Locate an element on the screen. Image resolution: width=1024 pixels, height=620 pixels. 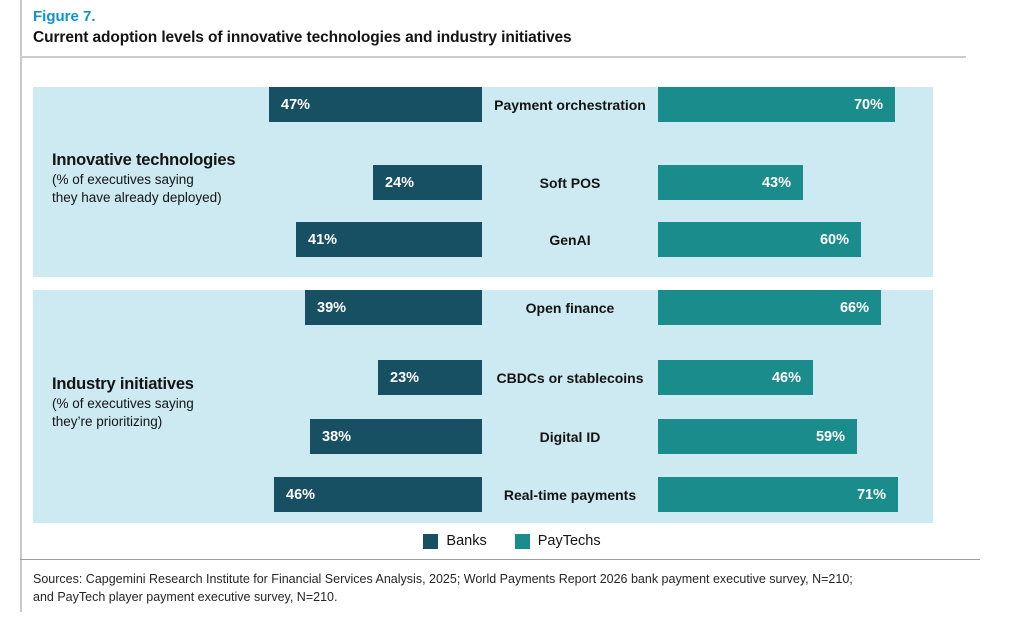
category-label: Open finance is located at coordinates (570, 307).